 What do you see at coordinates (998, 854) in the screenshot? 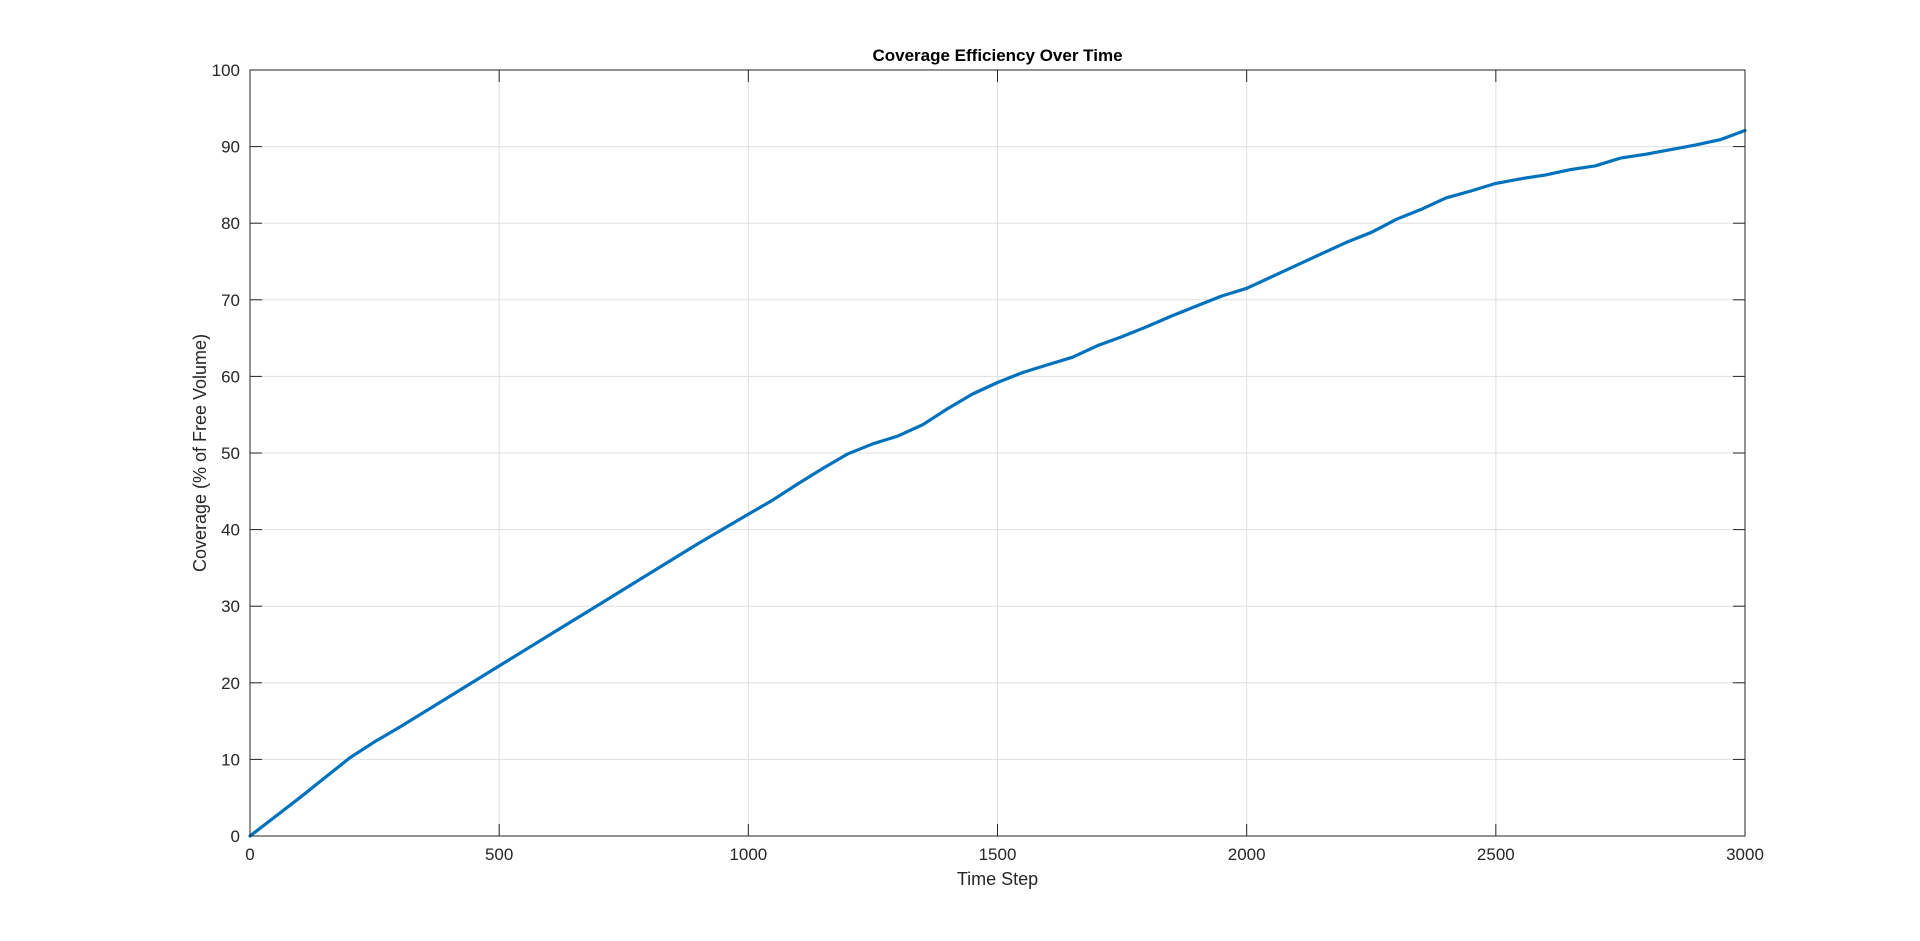
I see `x-tick-label: 1500` at bounding box center [998, 854].